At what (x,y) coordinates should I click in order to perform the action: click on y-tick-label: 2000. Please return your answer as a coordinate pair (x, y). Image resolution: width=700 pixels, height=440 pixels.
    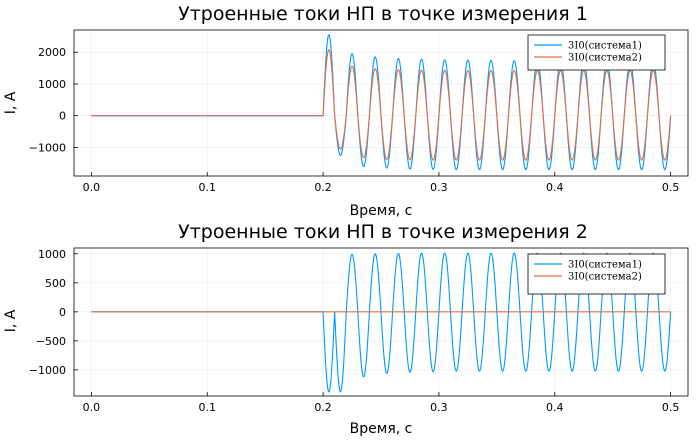
    Looking at the image, I should click on (52, 52).